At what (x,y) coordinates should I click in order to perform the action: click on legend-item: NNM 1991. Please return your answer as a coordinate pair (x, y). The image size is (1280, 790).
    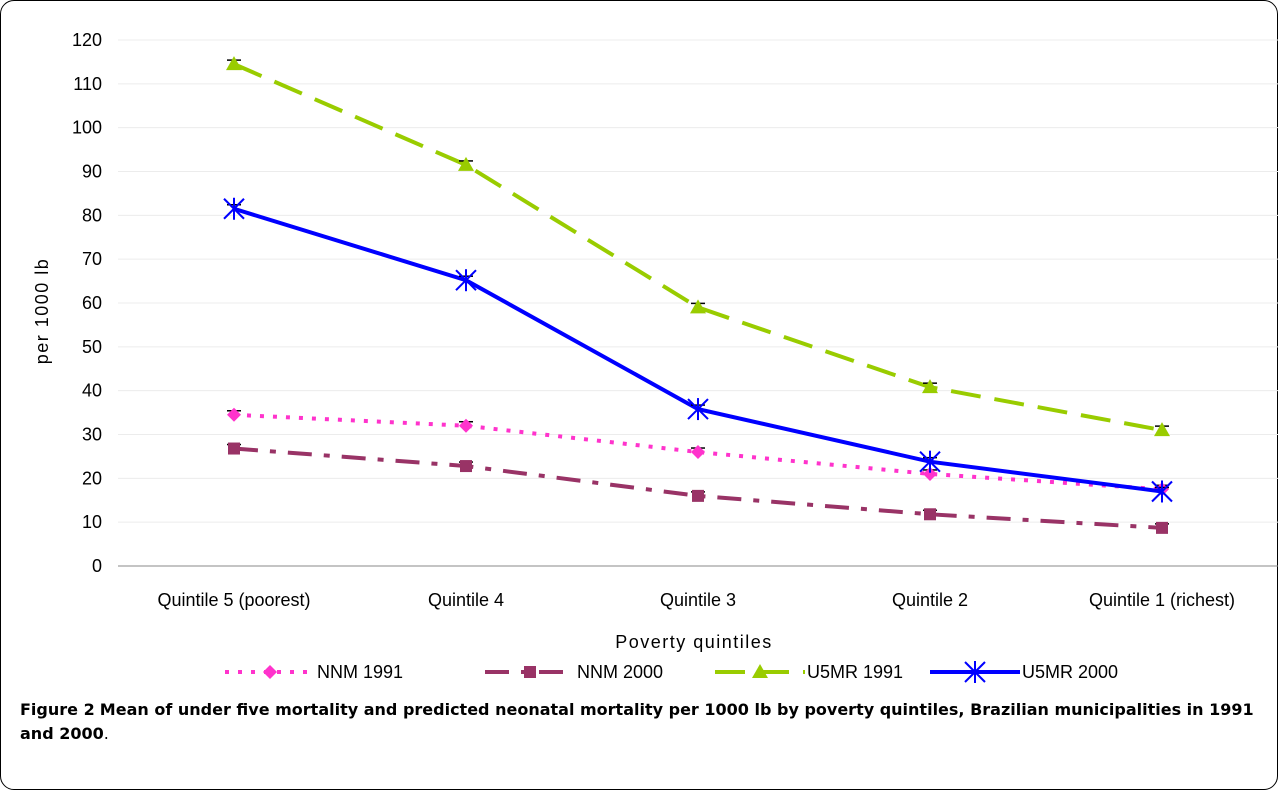
    Looking at the image, I should click on (314, 672).